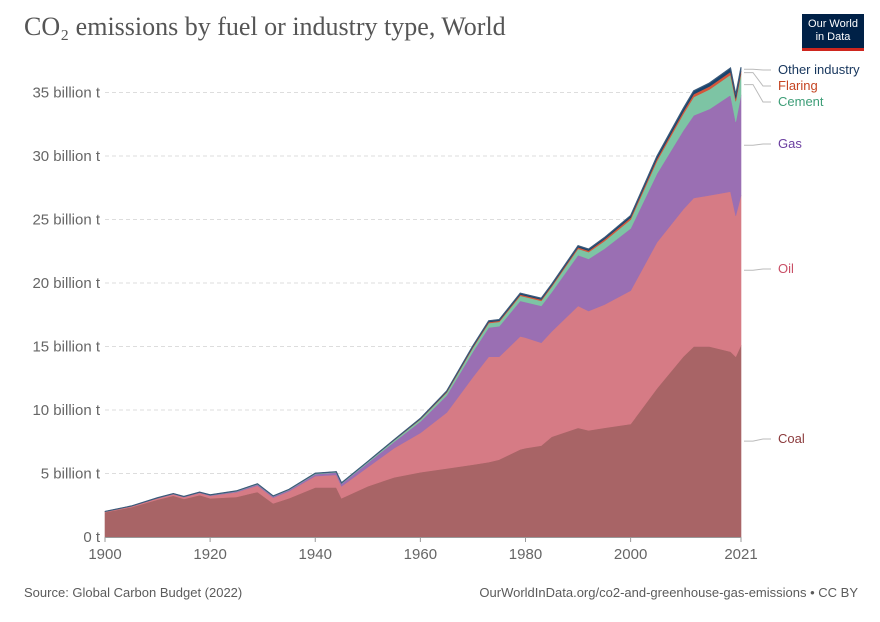  What do you see at coordinates (315, 554) in the screenshot?
I see `x-tick-label: 1940` at bounding box center [315, 554].